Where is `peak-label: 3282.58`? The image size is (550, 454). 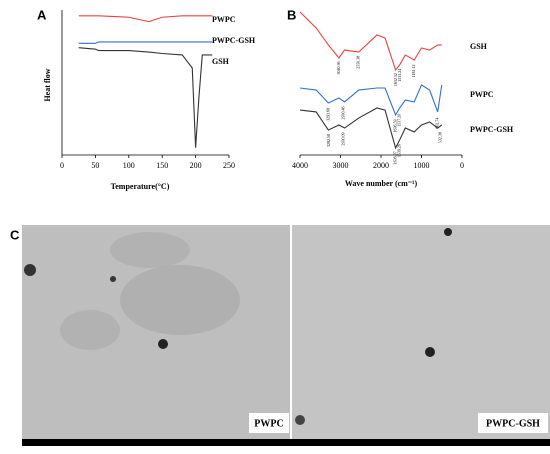 peak-label: 3282.58 is located at coordinates (328, 140).